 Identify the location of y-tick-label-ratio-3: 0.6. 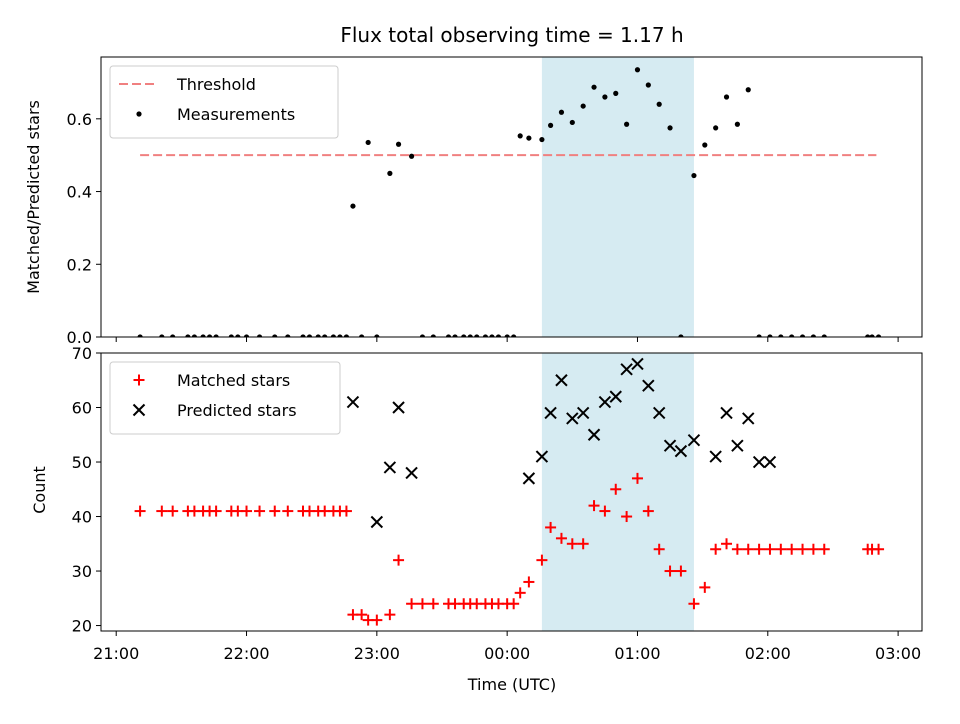
(79, 119).